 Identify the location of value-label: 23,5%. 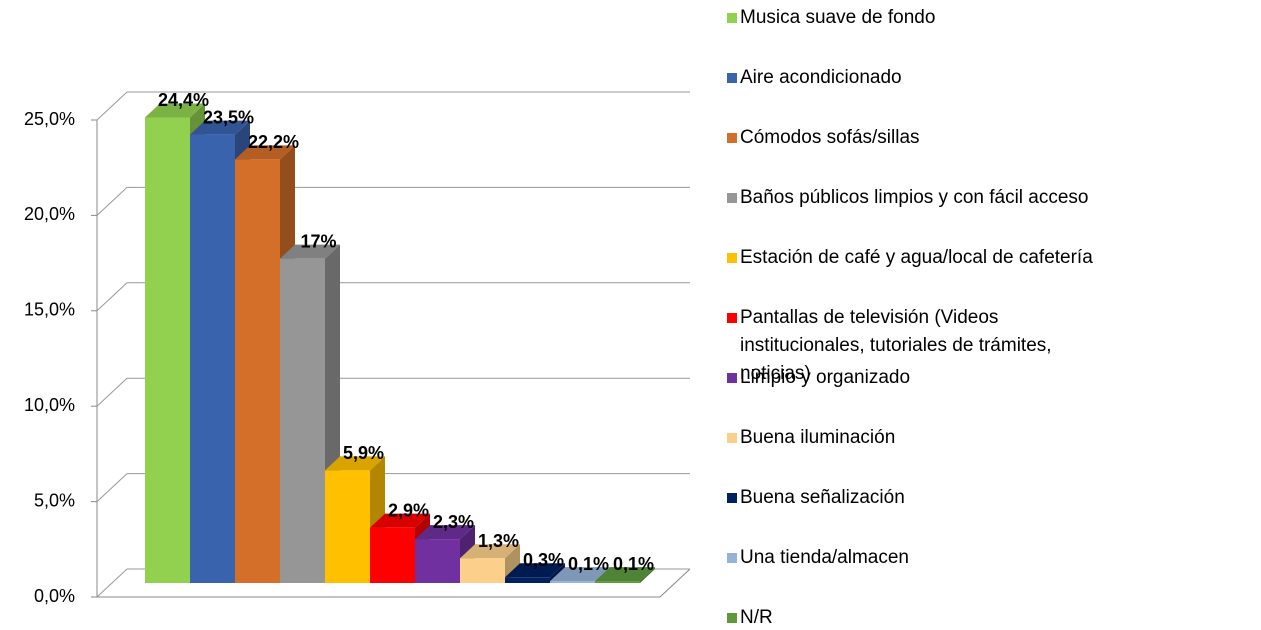
(228, 117).